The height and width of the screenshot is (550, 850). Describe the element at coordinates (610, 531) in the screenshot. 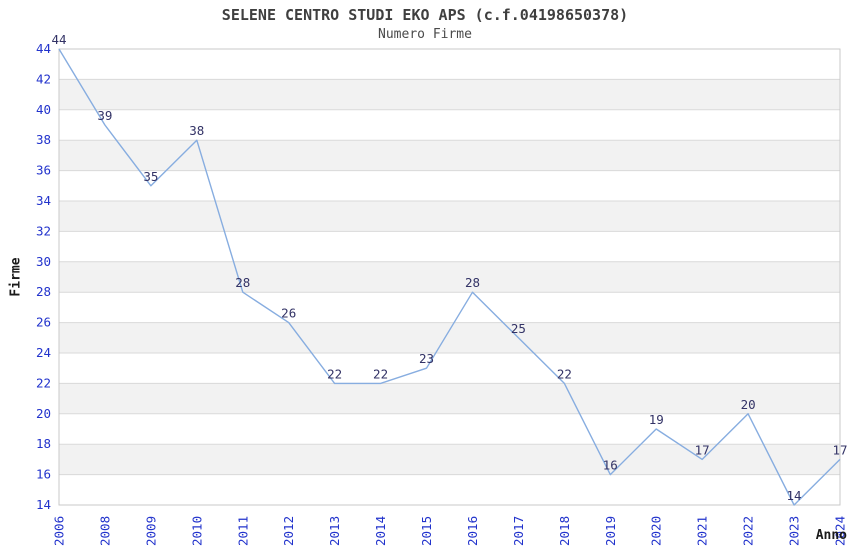

I see `x-tick-label: 2019` at that location.